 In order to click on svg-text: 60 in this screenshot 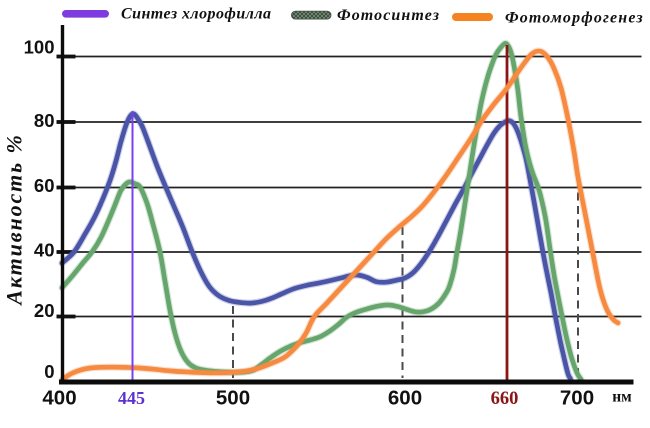, I will do `click(44, 185)`.